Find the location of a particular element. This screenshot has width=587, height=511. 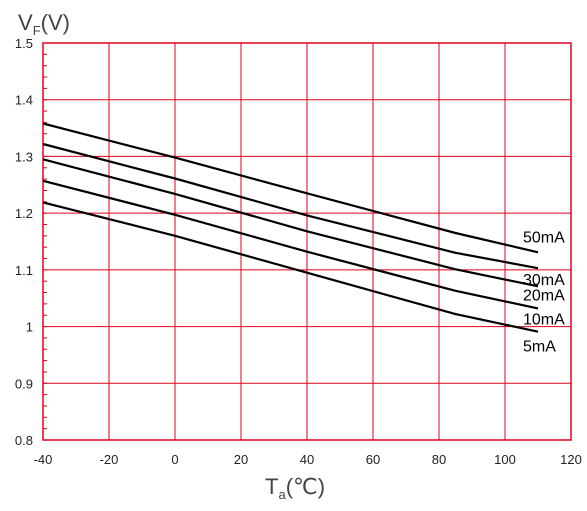

y-minor-ticks is located at coordinates (45, 241).